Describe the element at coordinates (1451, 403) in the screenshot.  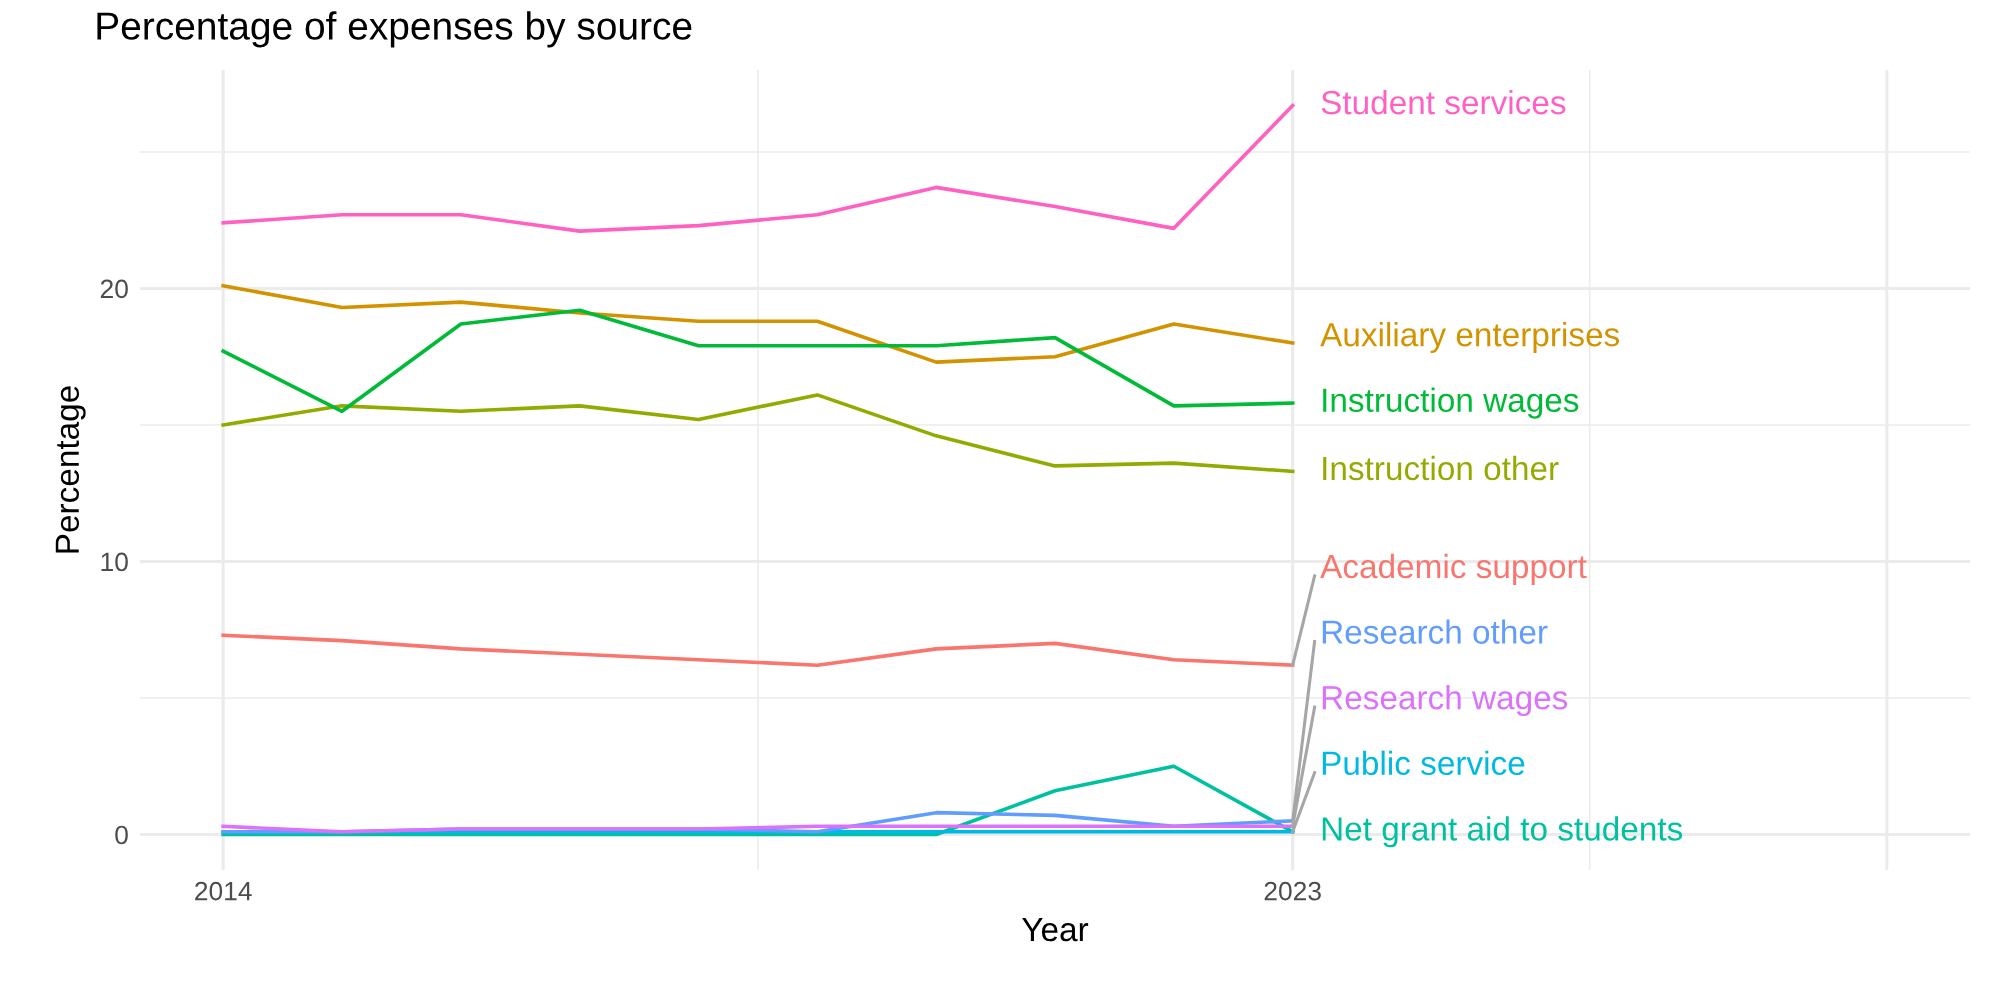
I see `series-label: Instruction wages` at that location.